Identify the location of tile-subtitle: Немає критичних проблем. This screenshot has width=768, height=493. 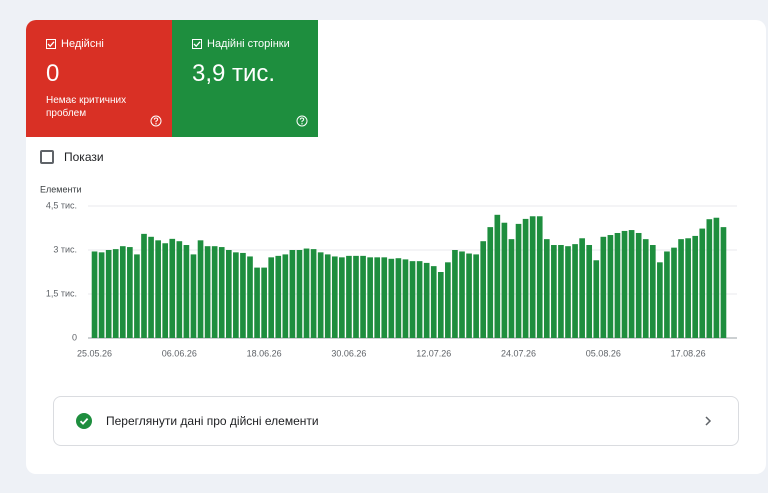
(86, 107).